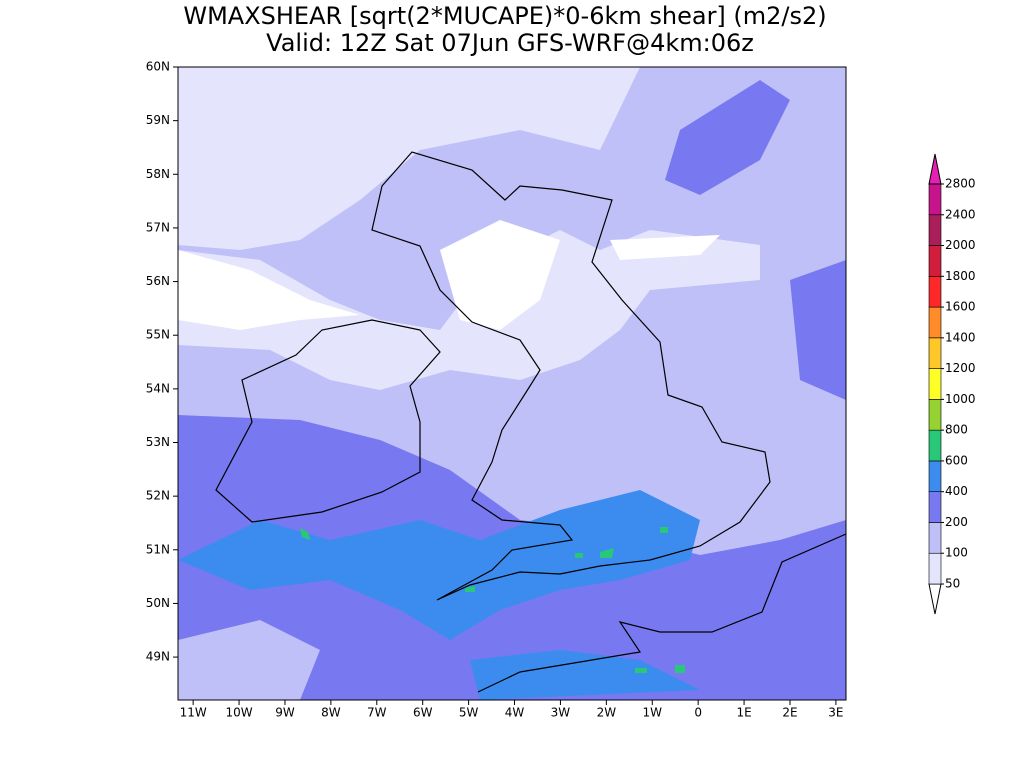 The height and width of the screenshot is (768, 1024). Describe the element at coordinates (743, 713) in the screenshot. I see `lon-label: 1E` at that location.